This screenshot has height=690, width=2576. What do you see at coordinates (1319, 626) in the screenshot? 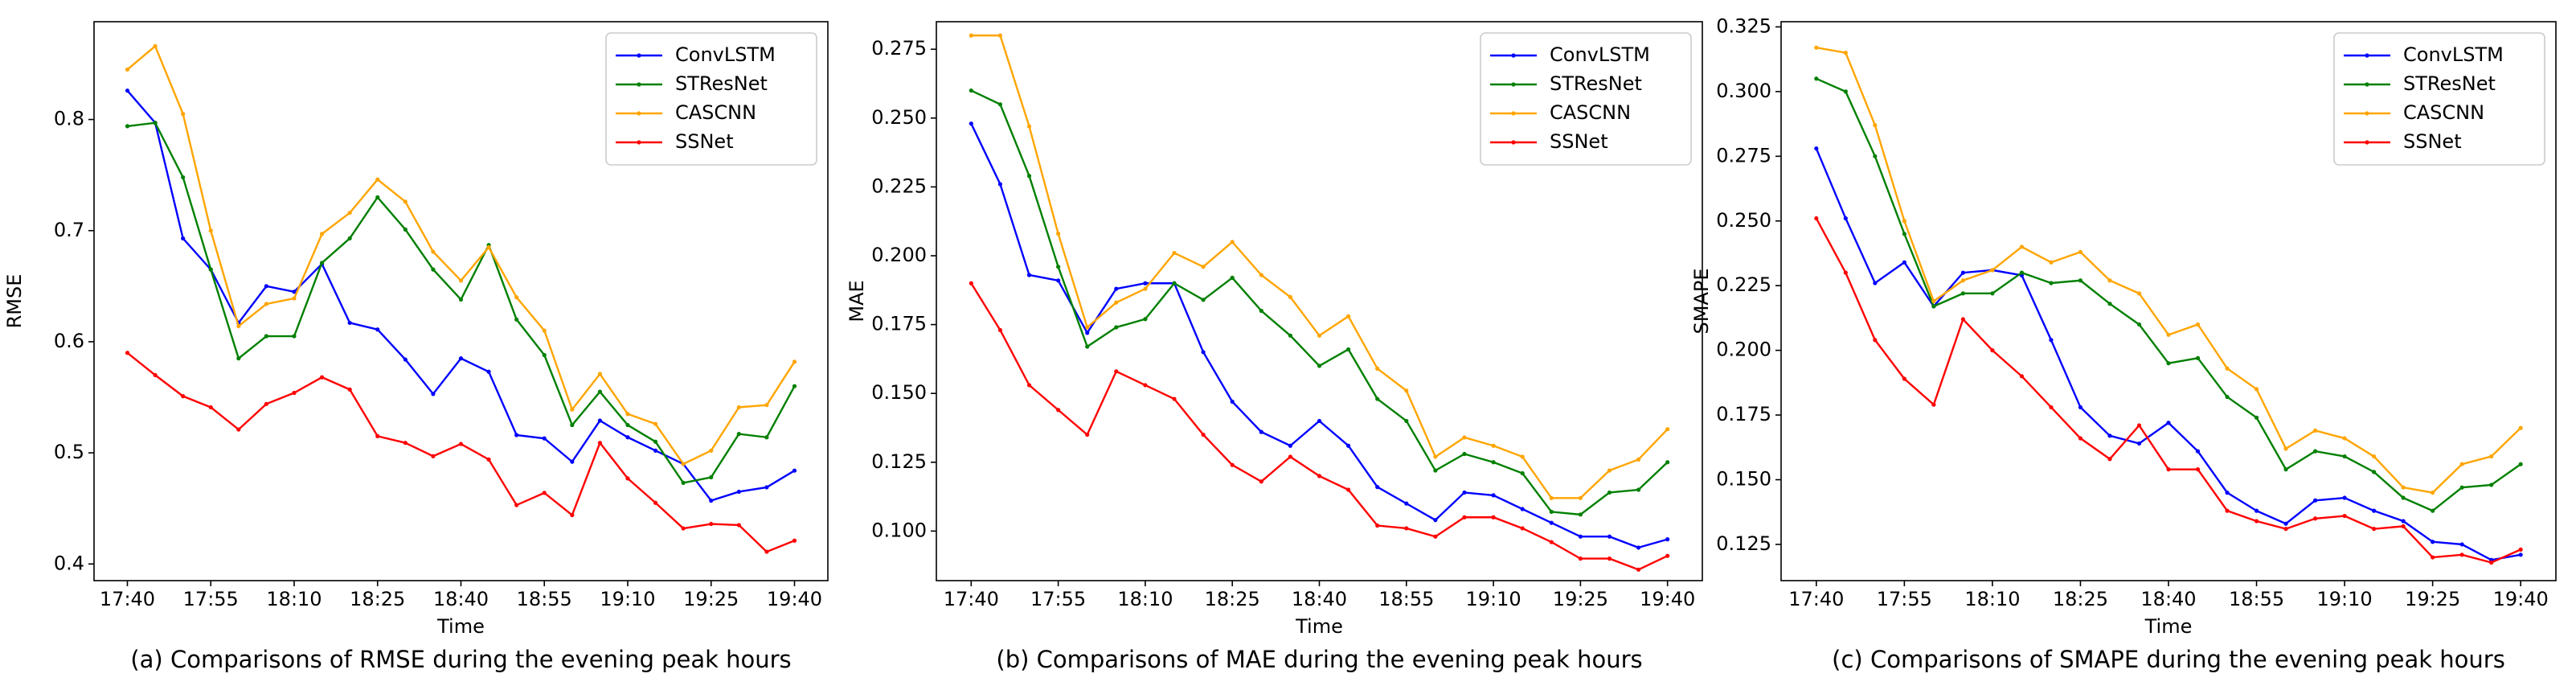
I see `x-axis-label: Time` at bounding box center [1319, 626].